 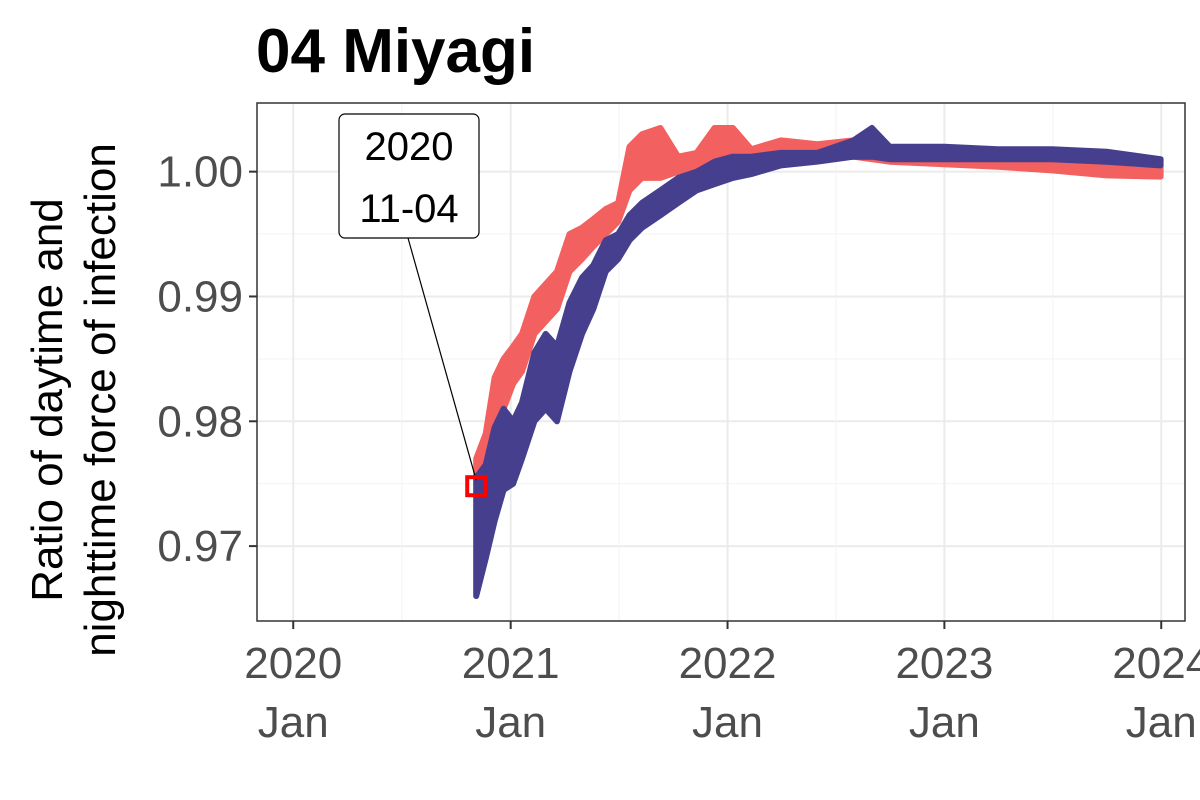 I want to click on annotation-leader-line, so click(x=442, y=359).